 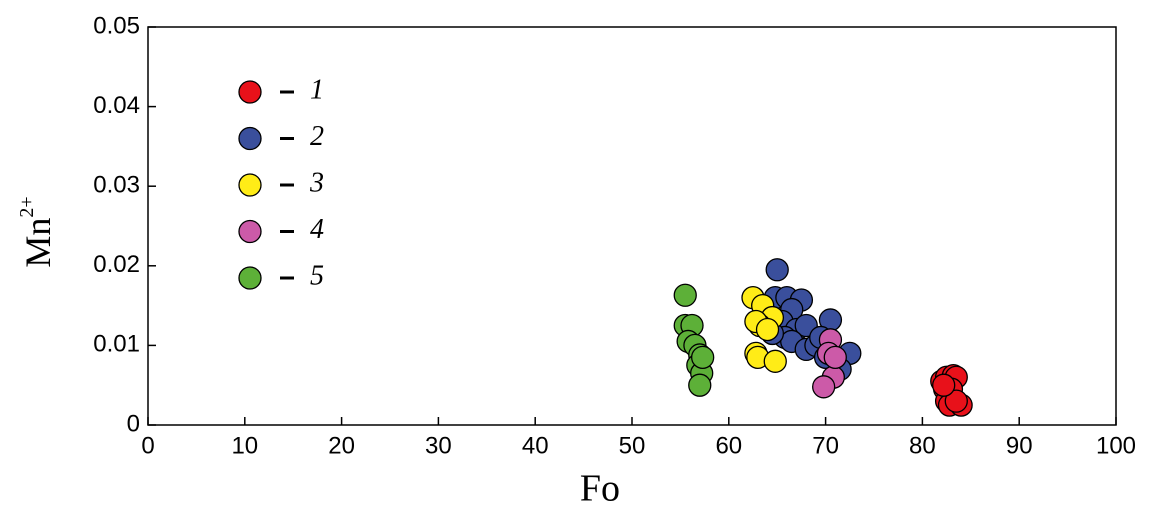 What do you see at coordinates (116, 264) in the screenshot?
I see `y-tick-label: 0.02` at bounding box center [116, 264].